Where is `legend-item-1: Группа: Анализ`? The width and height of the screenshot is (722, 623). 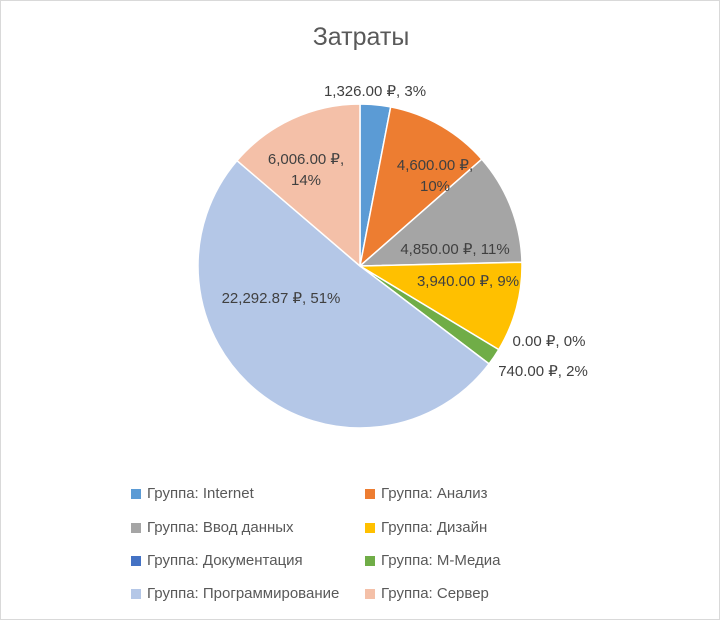
legend-item-1: Группа: Анализ is located at coordinates (426, 493).